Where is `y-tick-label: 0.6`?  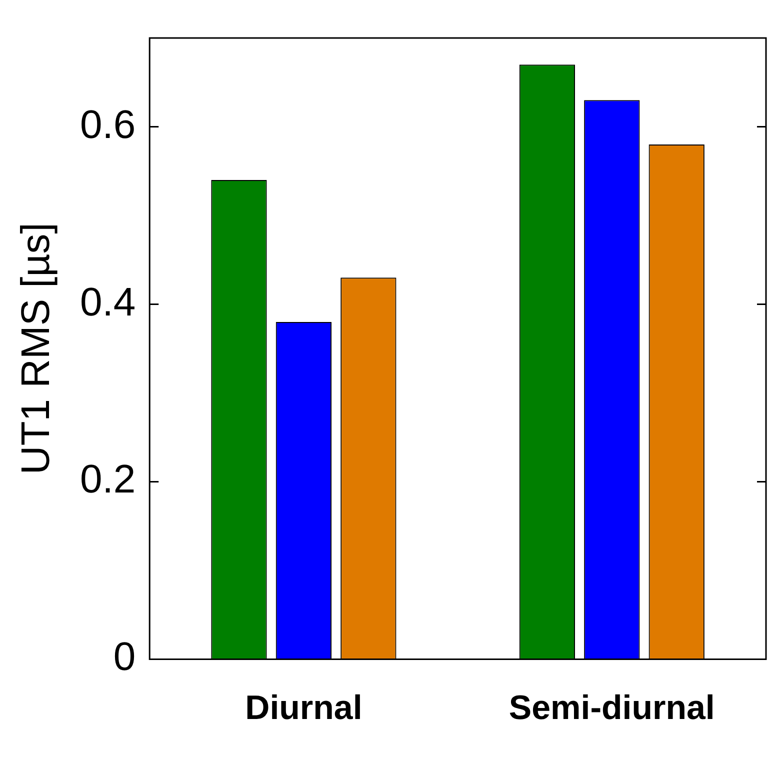
y-tick-label: 0.6 is located at coordinates (108, 124).